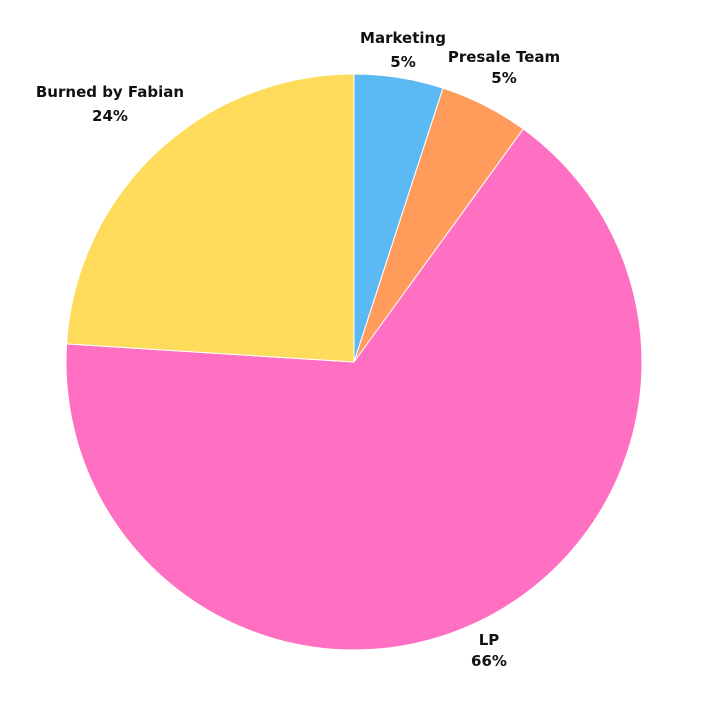 The image size is (706, 712). What do you see at coordinates (403, 38) in the screenshot?
I see `slice-label-marketing: Marketing` at bounding box center [403, 38].